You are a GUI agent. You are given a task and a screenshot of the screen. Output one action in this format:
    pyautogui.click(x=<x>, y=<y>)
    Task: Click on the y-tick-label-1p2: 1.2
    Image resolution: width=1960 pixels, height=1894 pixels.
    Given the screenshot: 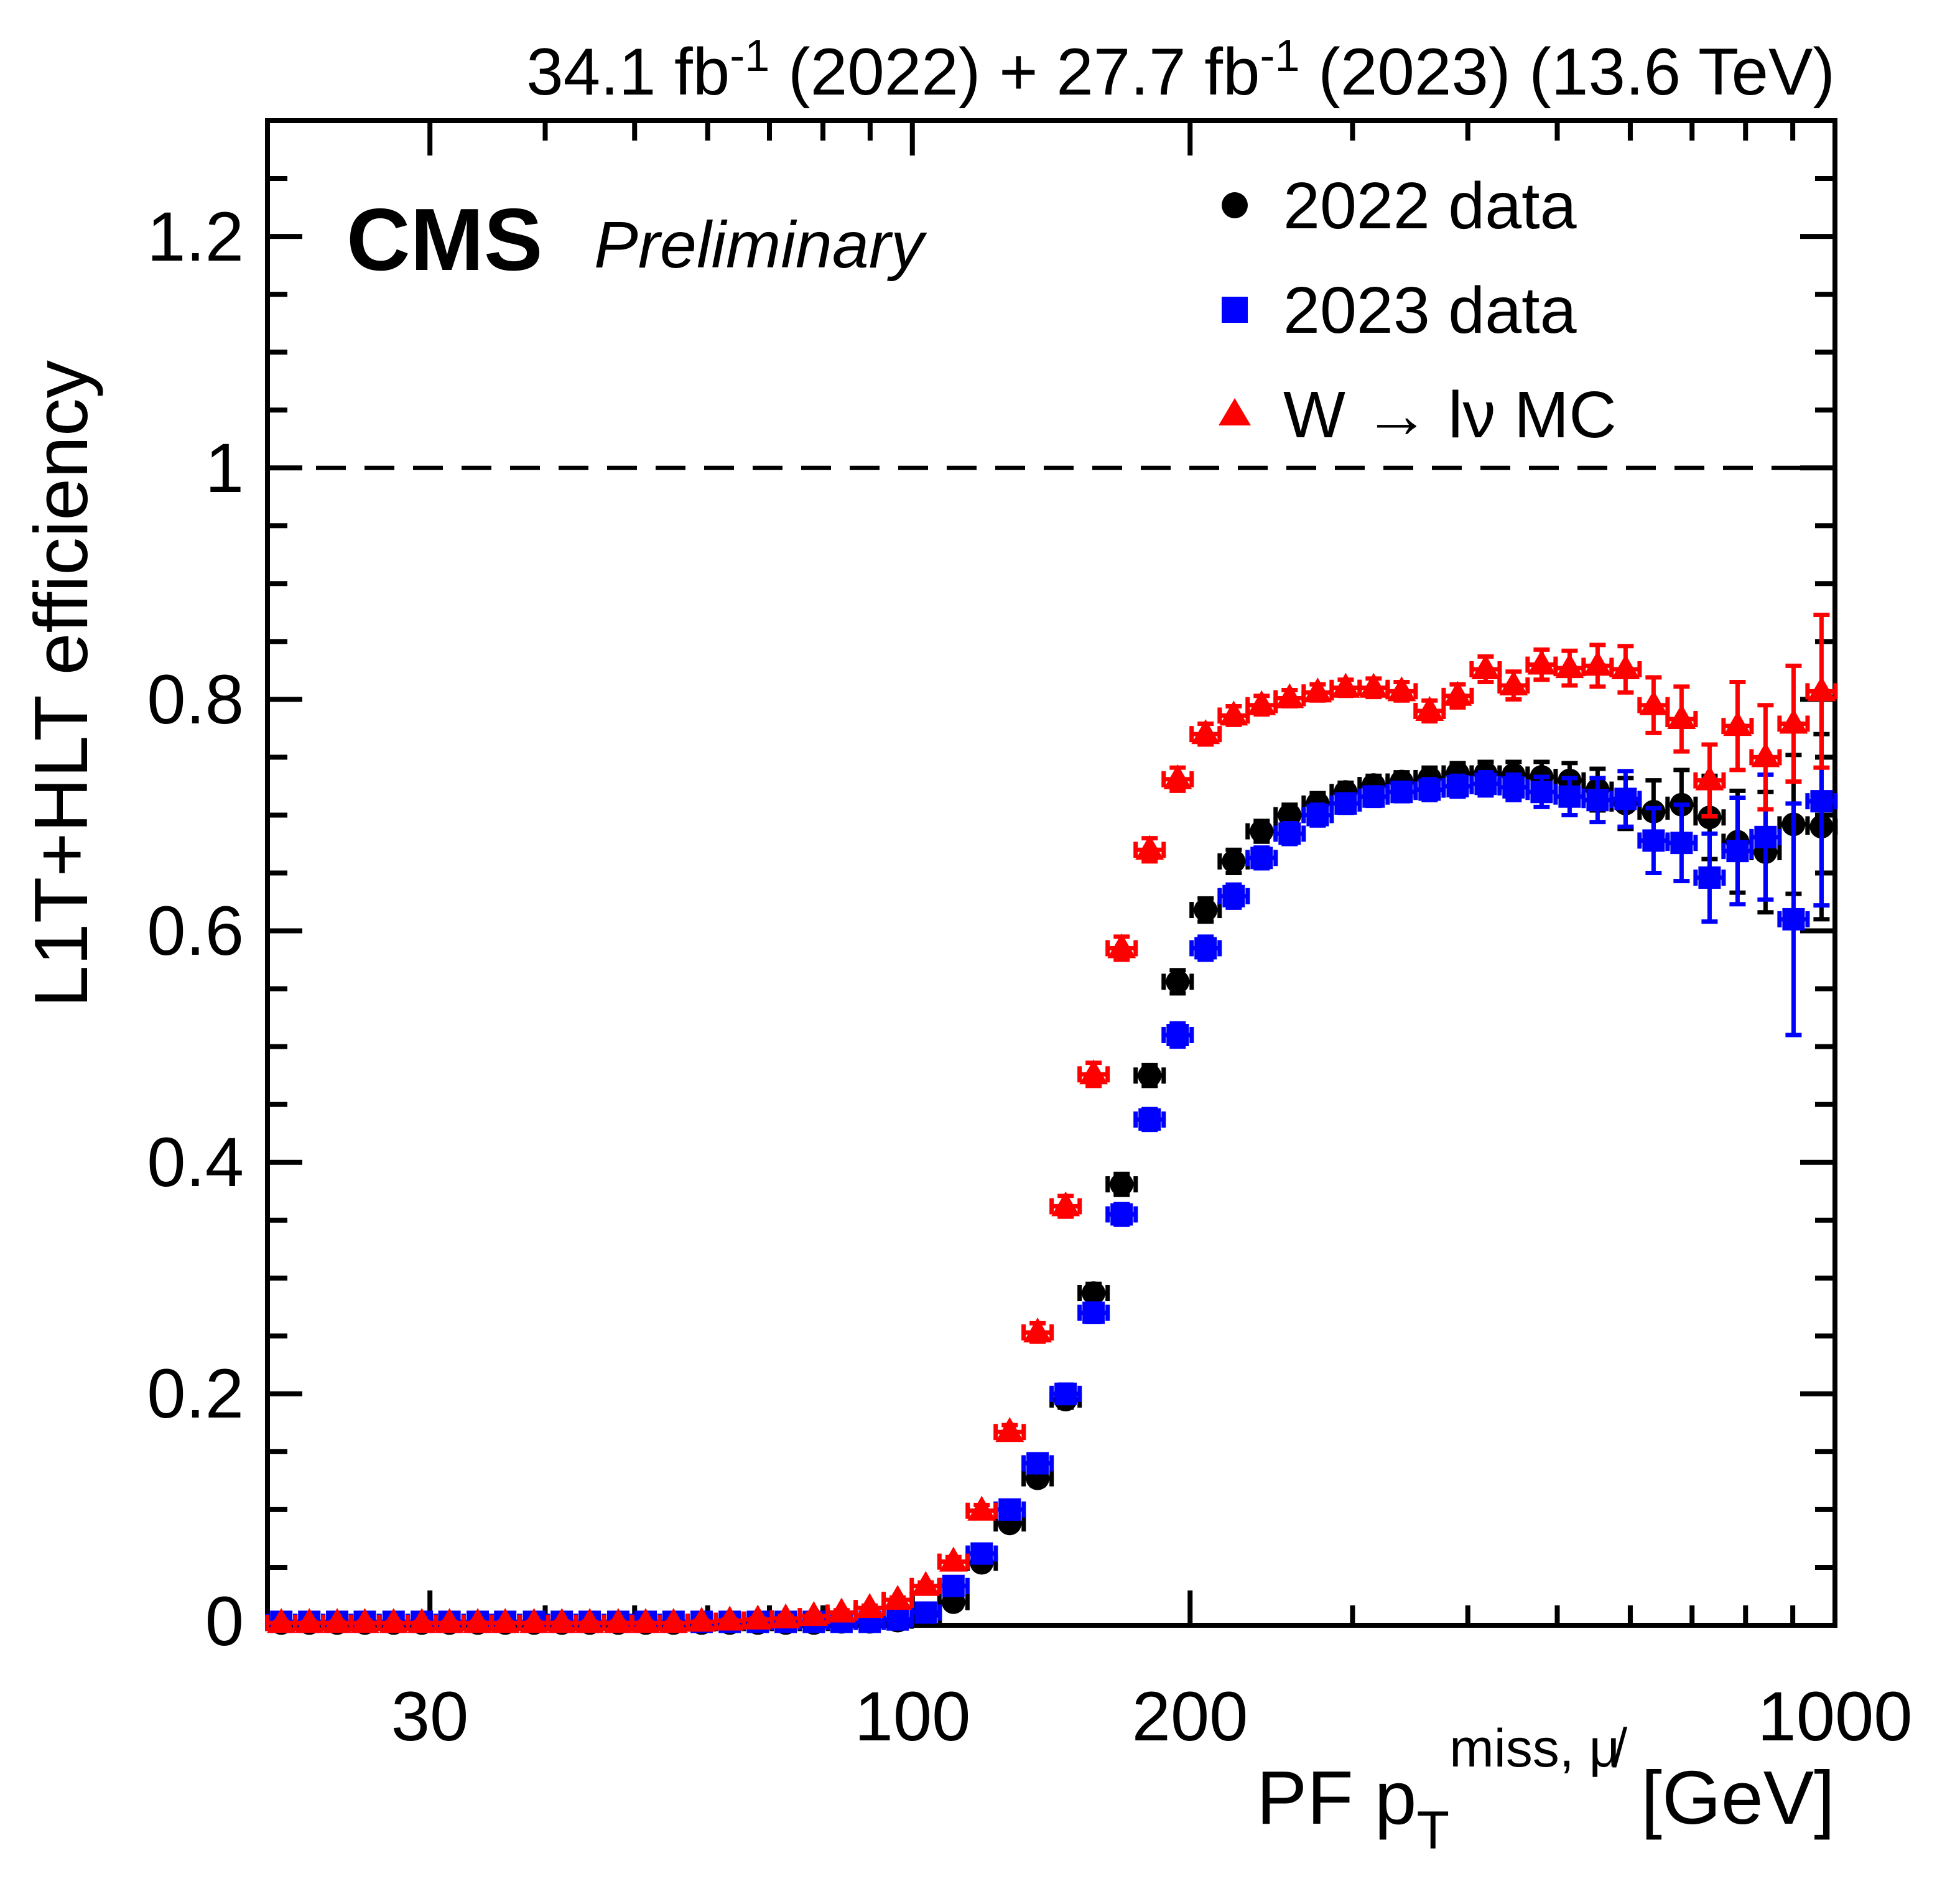 What is the action you would take?
    pyautogui.click(x=195, y=237)
    